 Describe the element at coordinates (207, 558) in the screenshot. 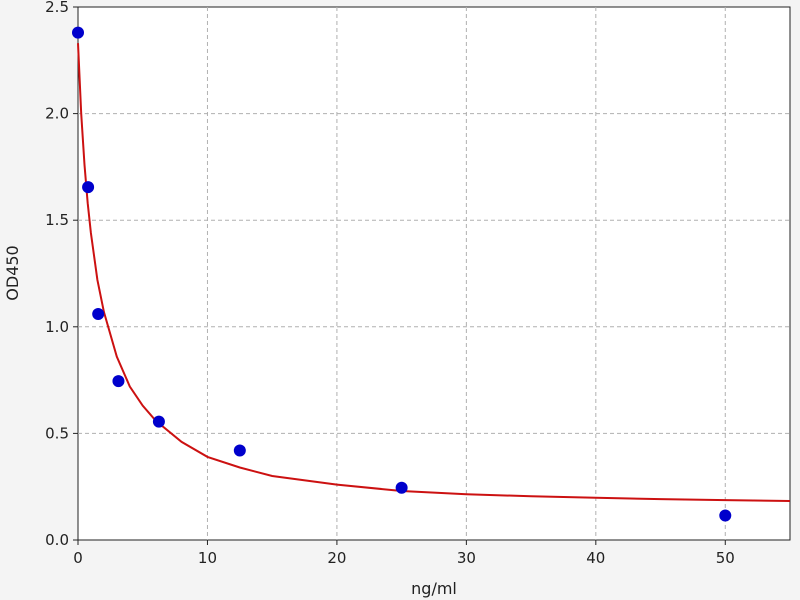

I see `x-tick-label: 10` at that location.